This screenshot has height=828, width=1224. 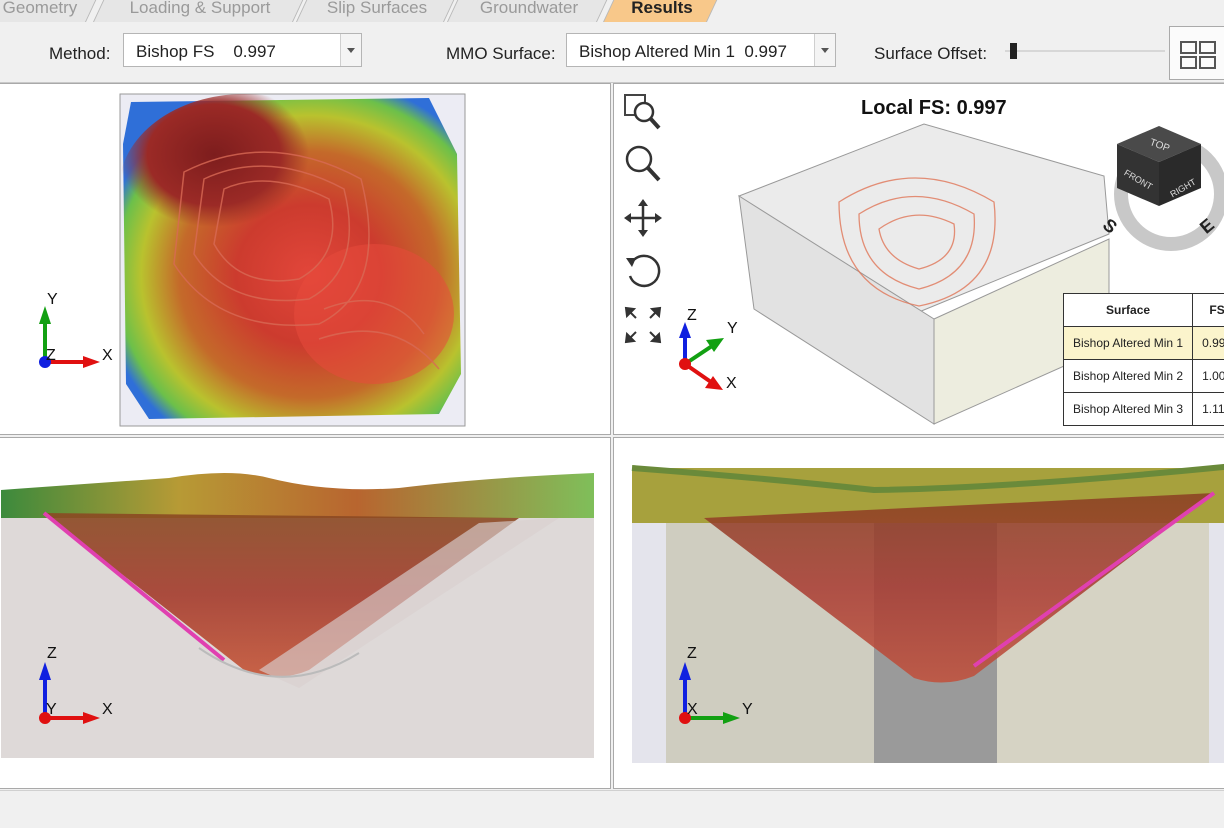 What do you see at coordinates (1160, 185) in the screenshot?
I see `viewcube: TOP FRONT RIGHT S E` at bounding box center [1160, 185].